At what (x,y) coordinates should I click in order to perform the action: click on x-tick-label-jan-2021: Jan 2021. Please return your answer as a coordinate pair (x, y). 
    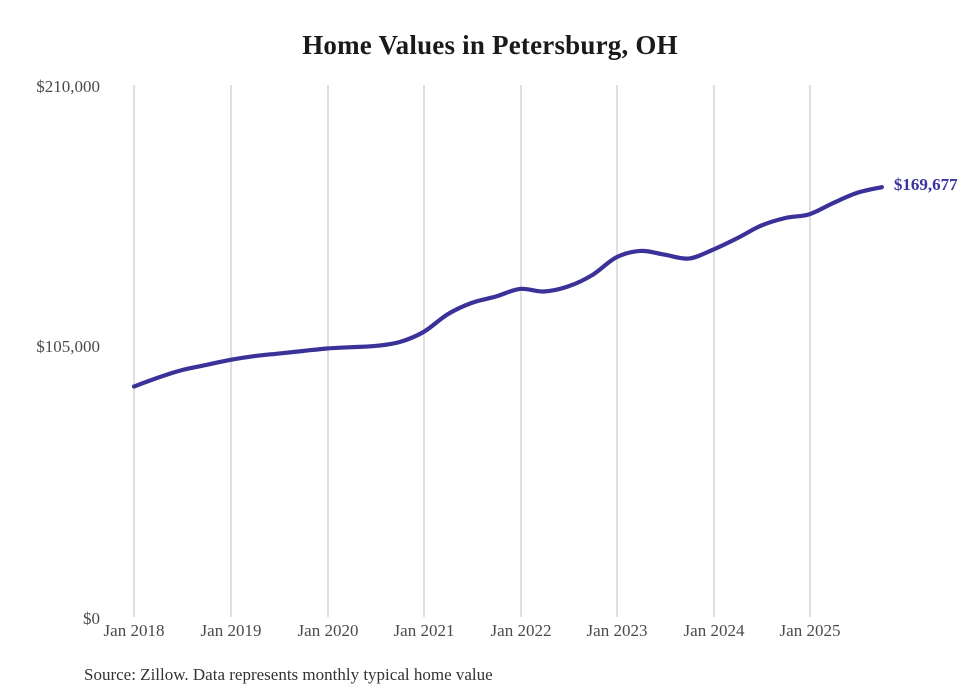
    Looking at the image, I should click on (424, 630).